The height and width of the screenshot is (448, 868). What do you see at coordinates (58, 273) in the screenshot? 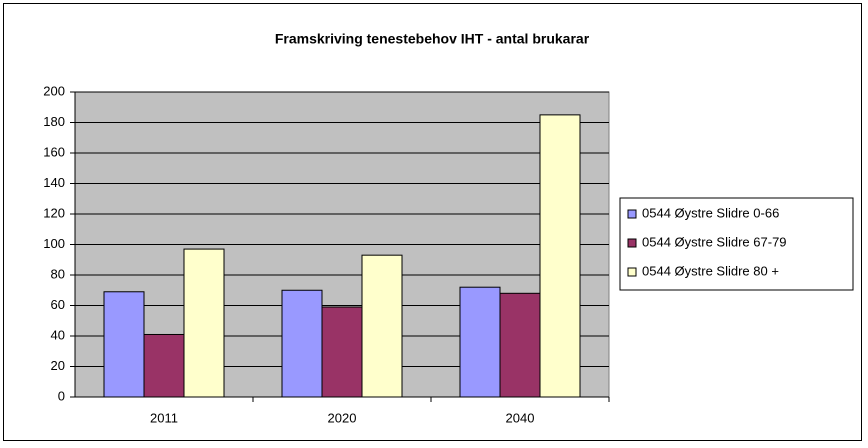
I see `y-tick-label: 80` at bounding box center [58, 273].